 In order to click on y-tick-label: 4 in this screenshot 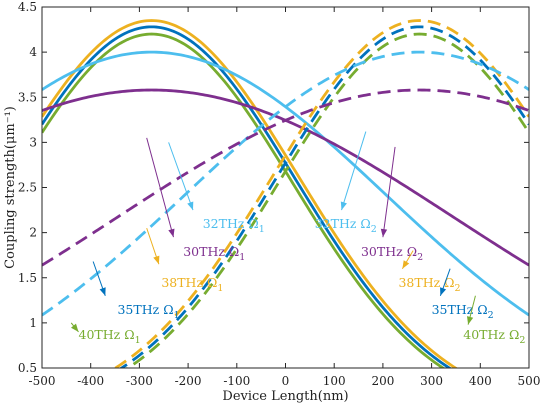, I will do `click(33, 52)`.